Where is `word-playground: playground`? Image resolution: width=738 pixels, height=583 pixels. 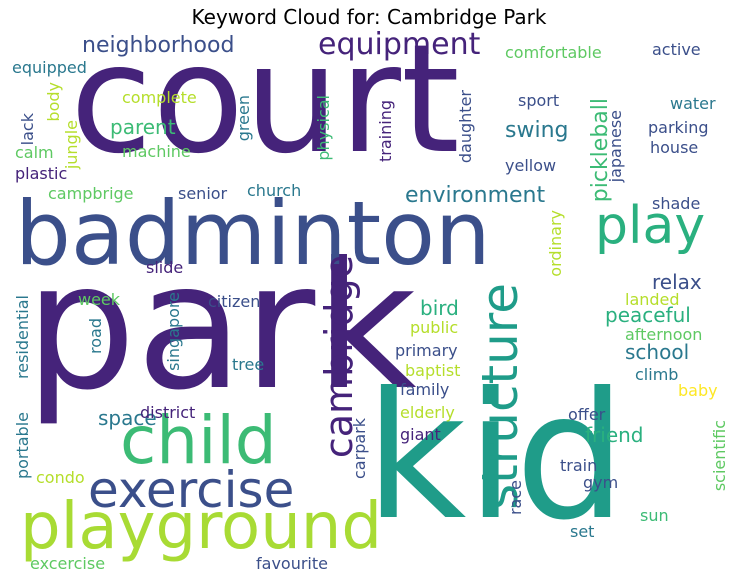 word-playground: playground is located at coordinates (201, 527).